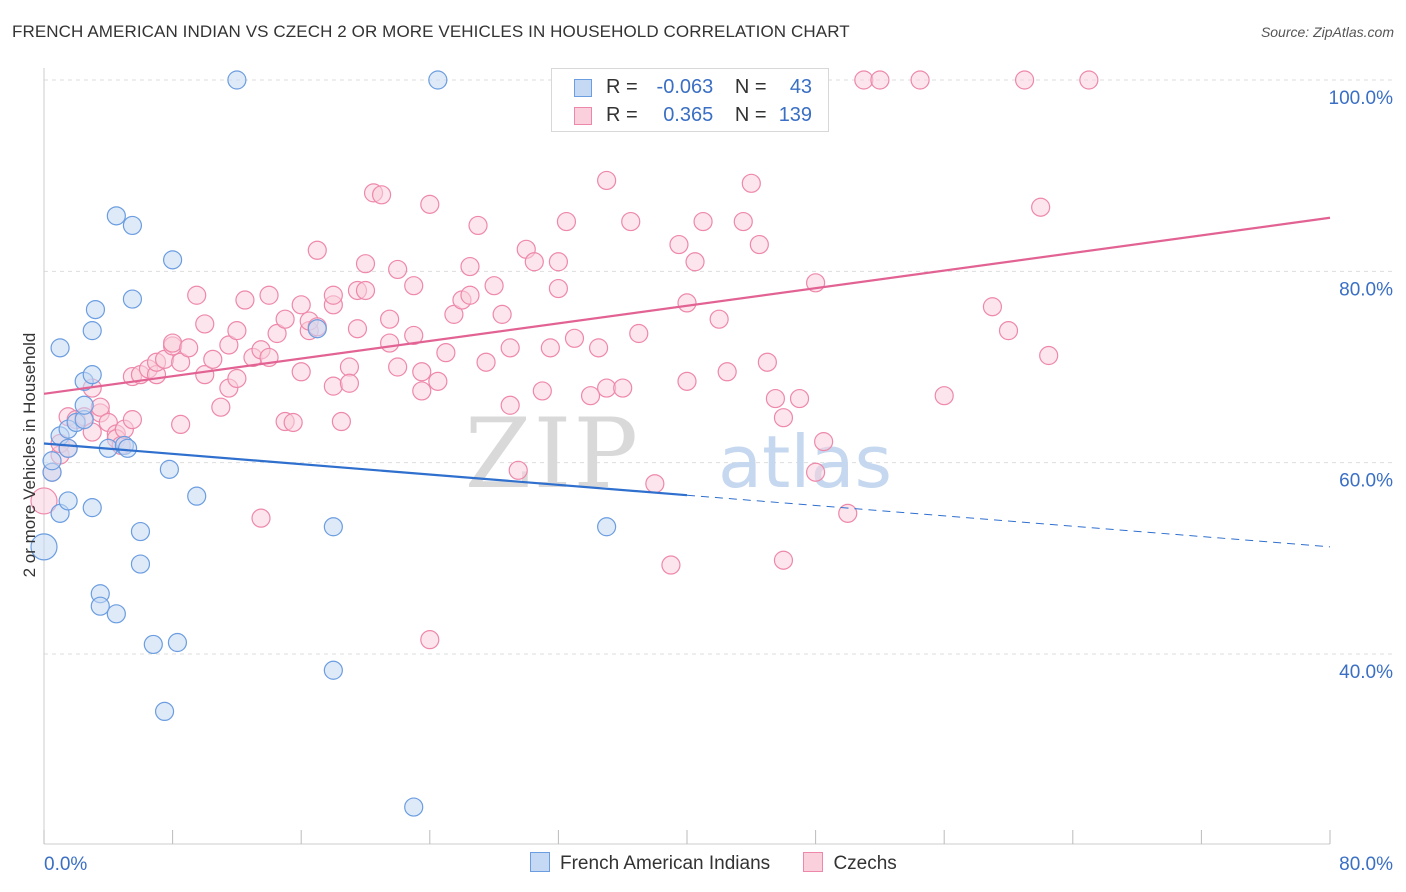 This screenshot has width=1406, height=892. What do you see at coordinates (693, 87) in the screenshot?
I see `stats-row-french-american-indians: R = -0.063 N = 43` at bounding box center [693, 87].